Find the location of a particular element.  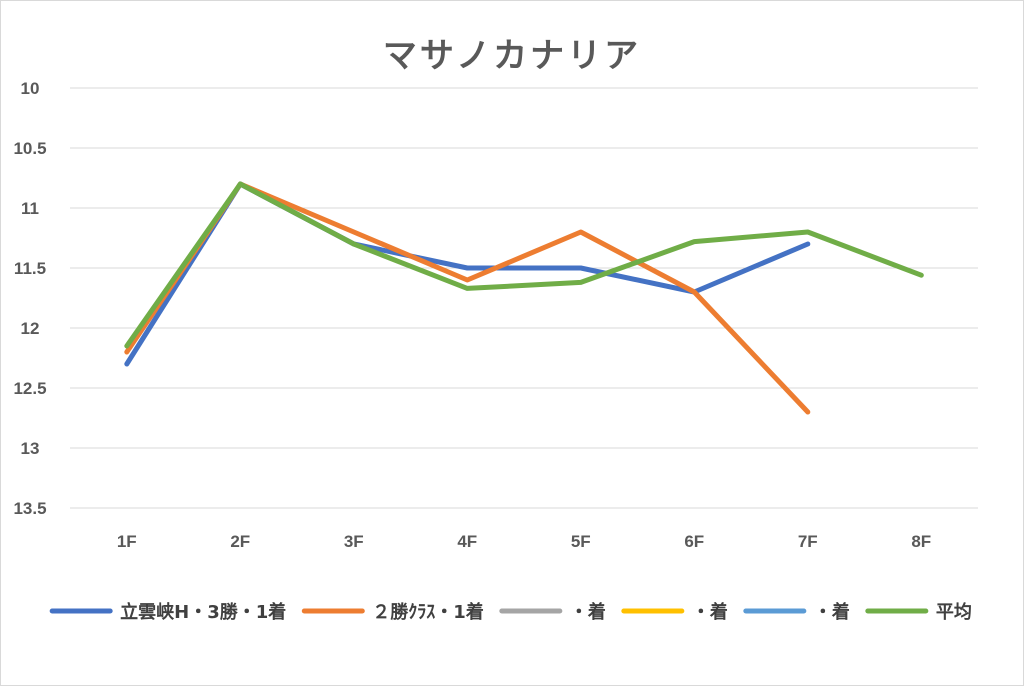

legend: 立雲峡H・3勝・1着 ２勝ｸﾗｽ・1着 ・着 ・着 ・着 平均 is located at coordinates (510, 612).